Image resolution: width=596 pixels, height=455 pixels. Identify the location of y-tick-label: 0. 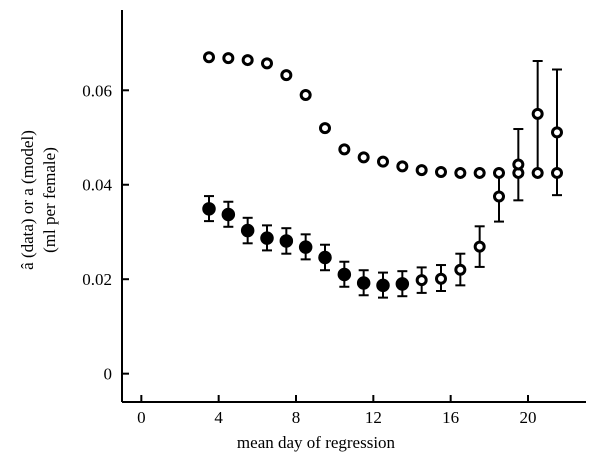
(108, 374).